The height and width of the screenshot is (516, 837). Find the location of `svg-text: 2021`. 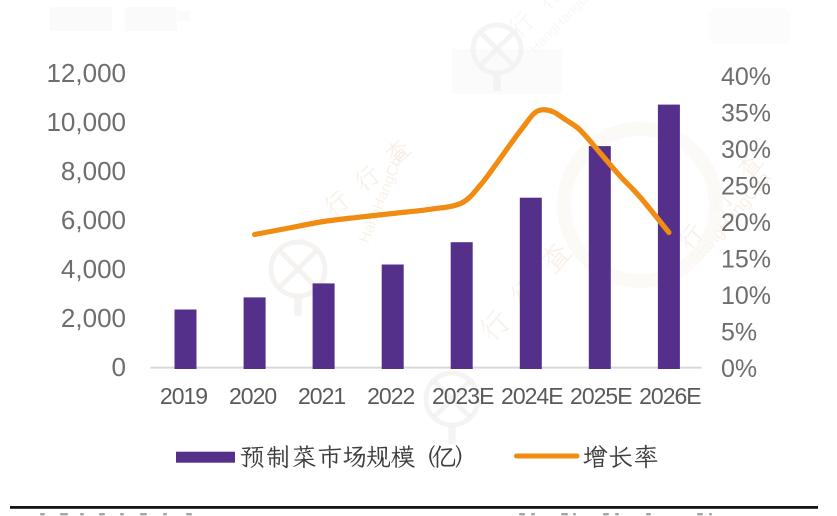

svg-text: 2021 is located at coordinates (321, 396).